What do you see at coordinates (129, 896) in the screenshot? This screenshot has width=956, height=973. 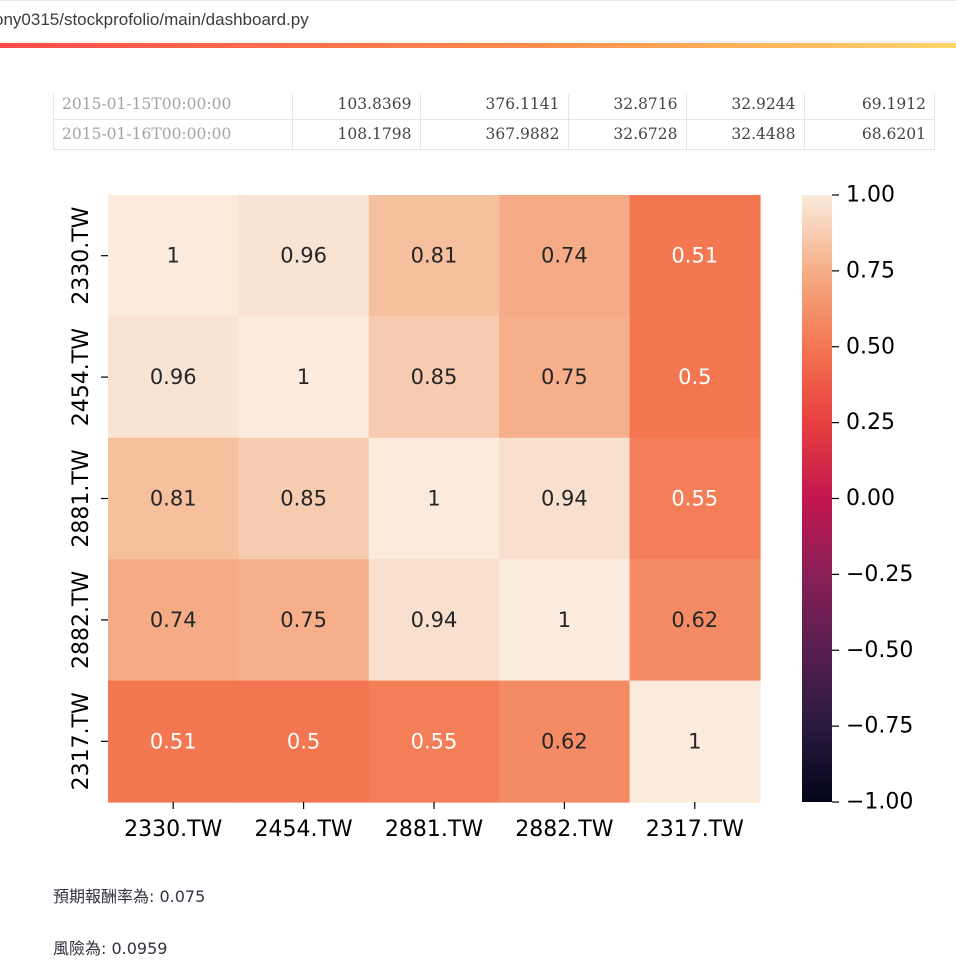 I see `expected-return-text: 預期報酬率為: 0.075` at bounding box center [129, 896].